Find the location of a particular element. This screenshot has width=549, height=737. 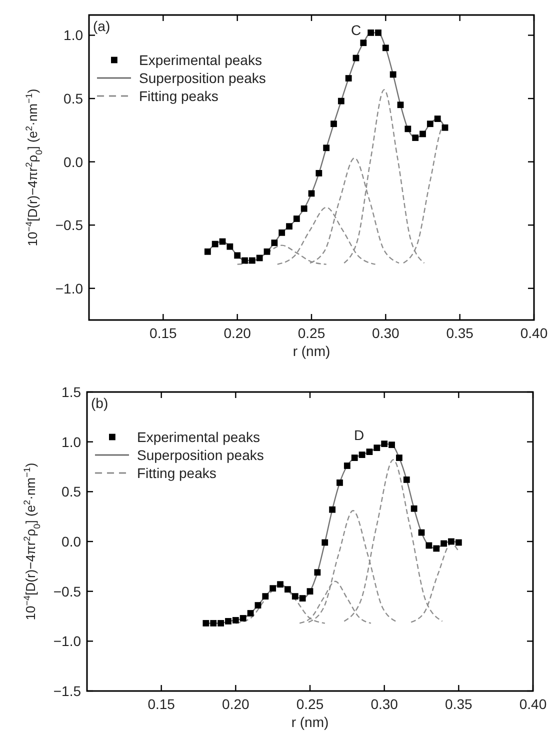

annotation: C is located at coordinates (356, 30).